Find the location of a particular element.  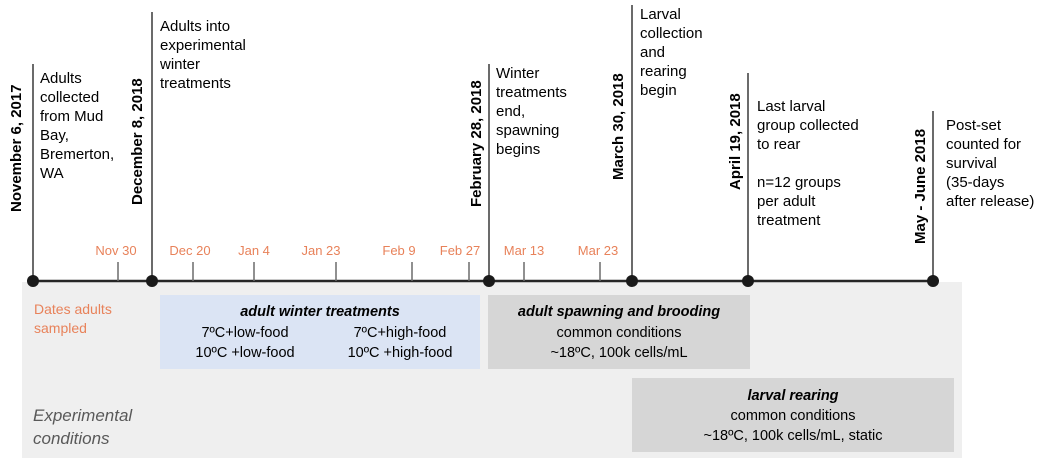

dates-sampled-label: Dates adults sampled is located at coordinates (73, 318).